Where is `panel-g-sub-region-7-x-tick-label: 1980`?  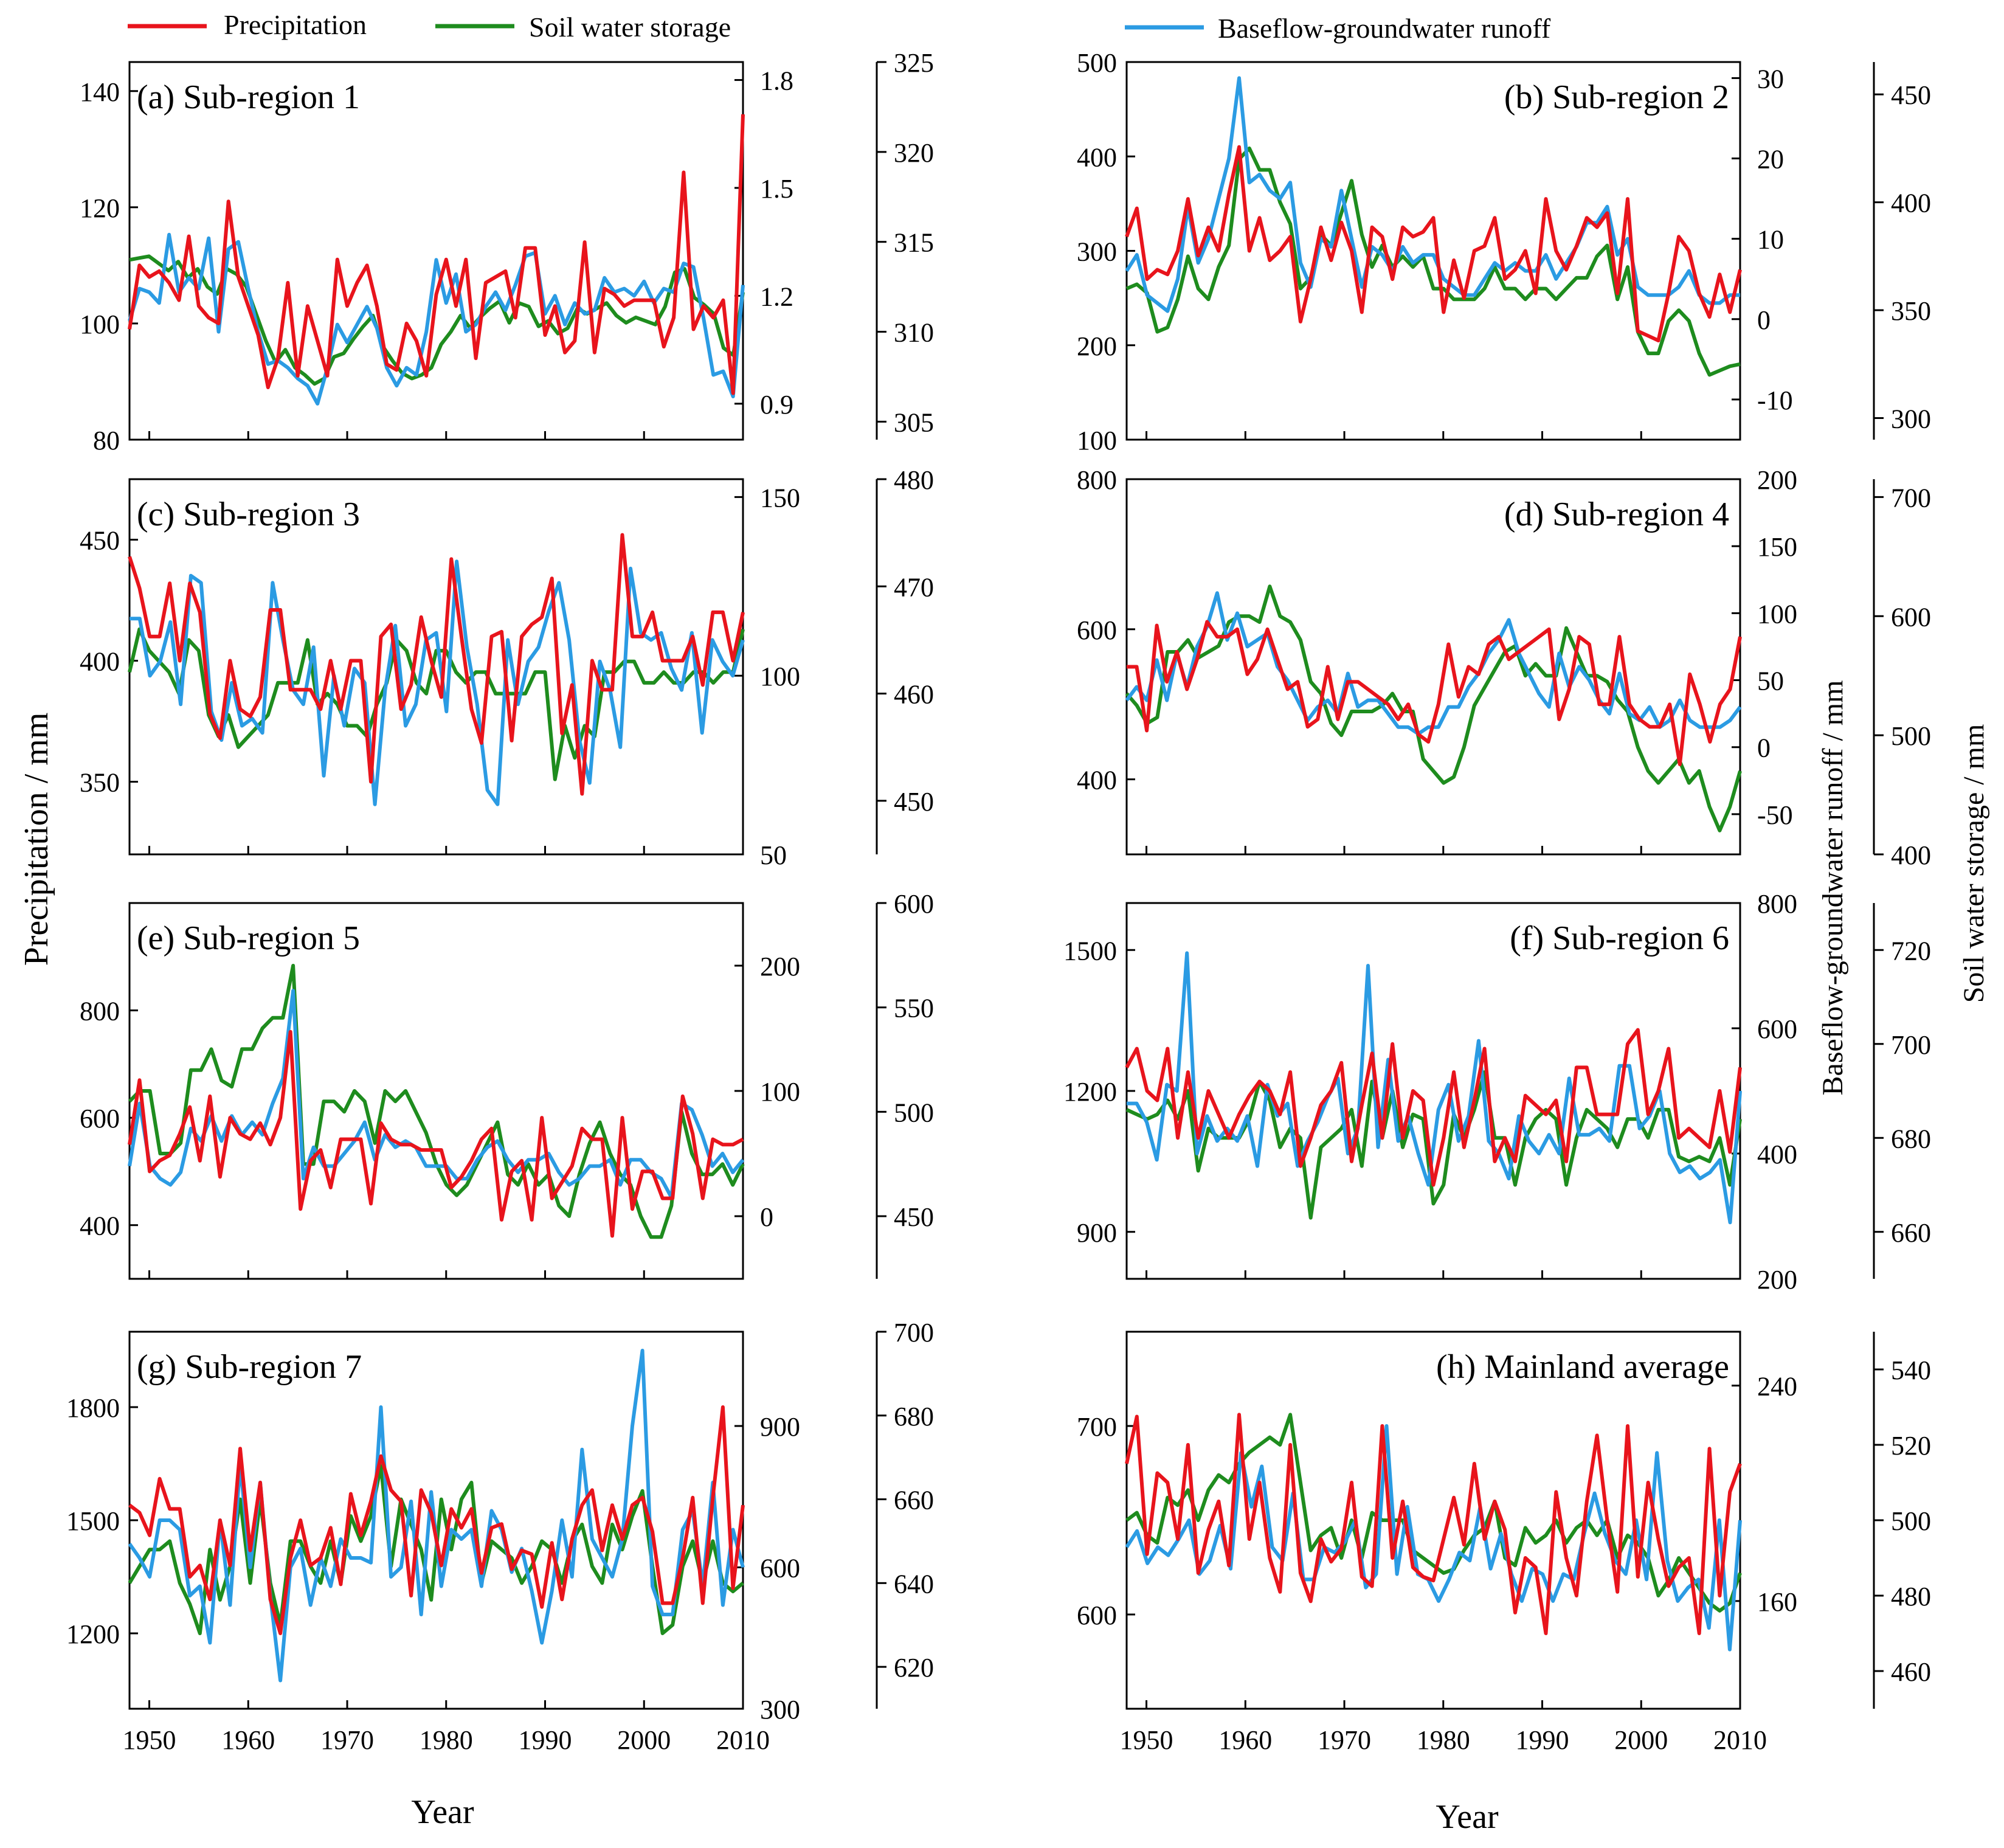 panel-g-sub-region-7-x-tick-label: 1980 is located at coordinates (446, 1740).